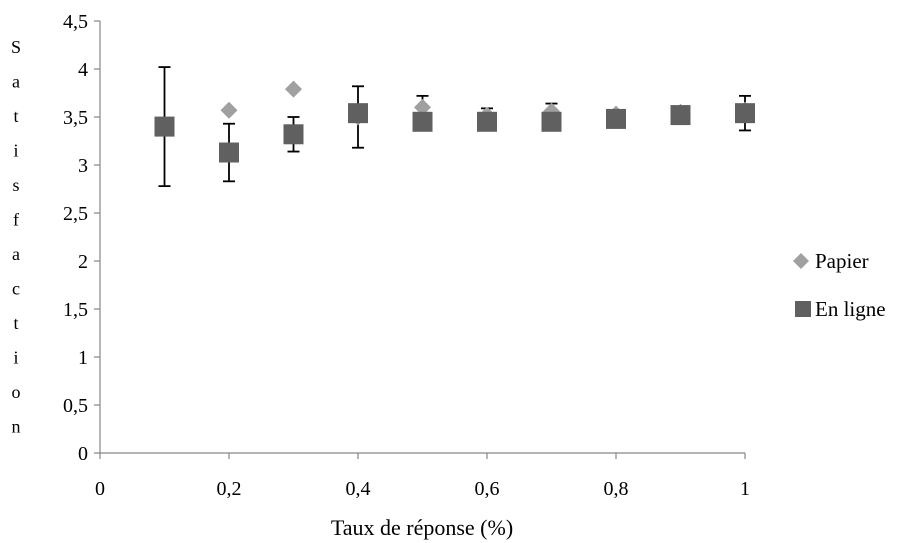 This screenshot has width=911, height=543. What do you see at coordinates (487, 489) in the screenshot?
I see `x-tick-label: 0,6` at bounding box center [487, 489].